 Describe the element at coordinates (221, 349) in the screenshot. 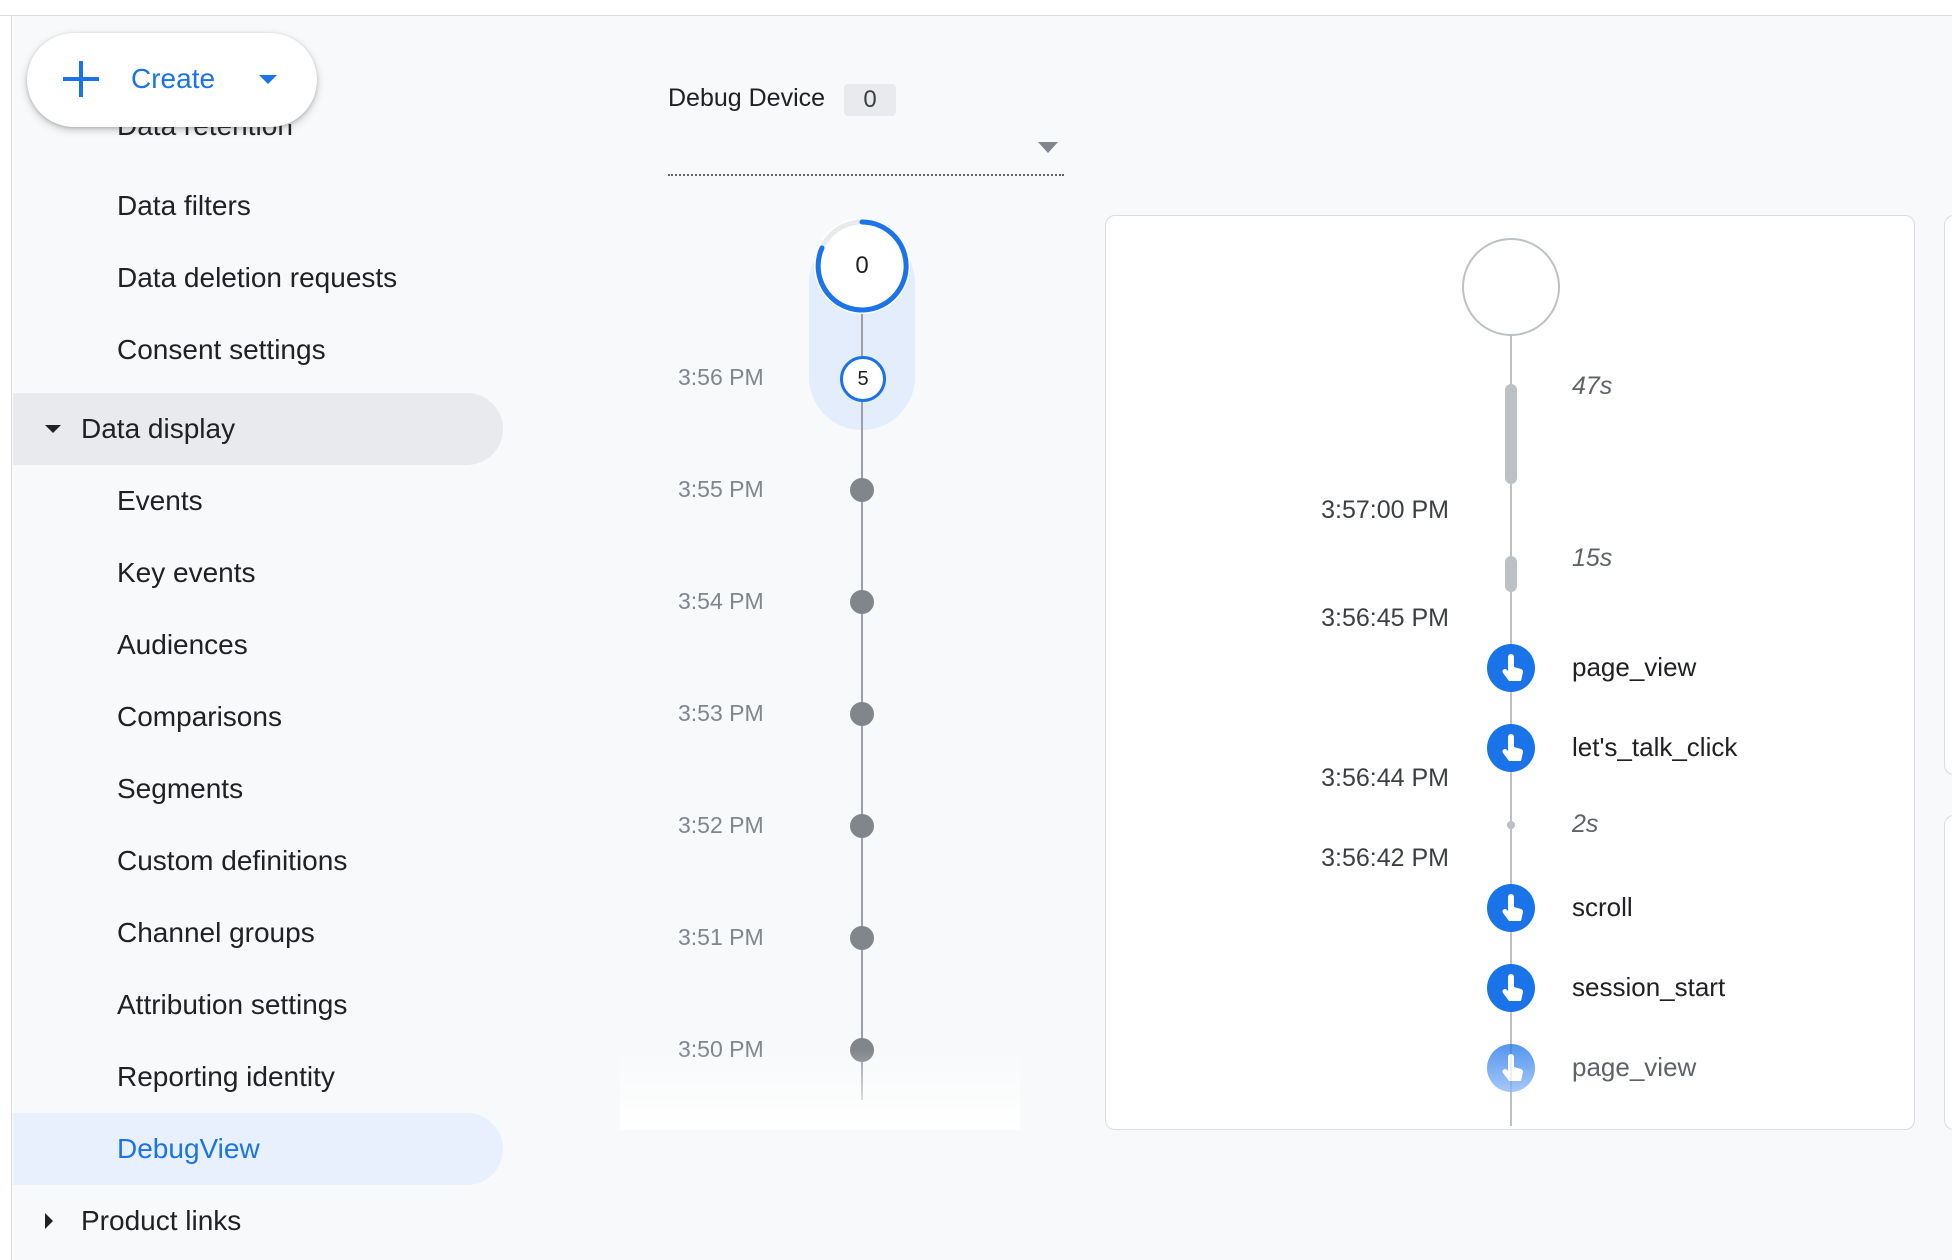

I see `sidebar-item-consent-settings: Consent settings` at that location.